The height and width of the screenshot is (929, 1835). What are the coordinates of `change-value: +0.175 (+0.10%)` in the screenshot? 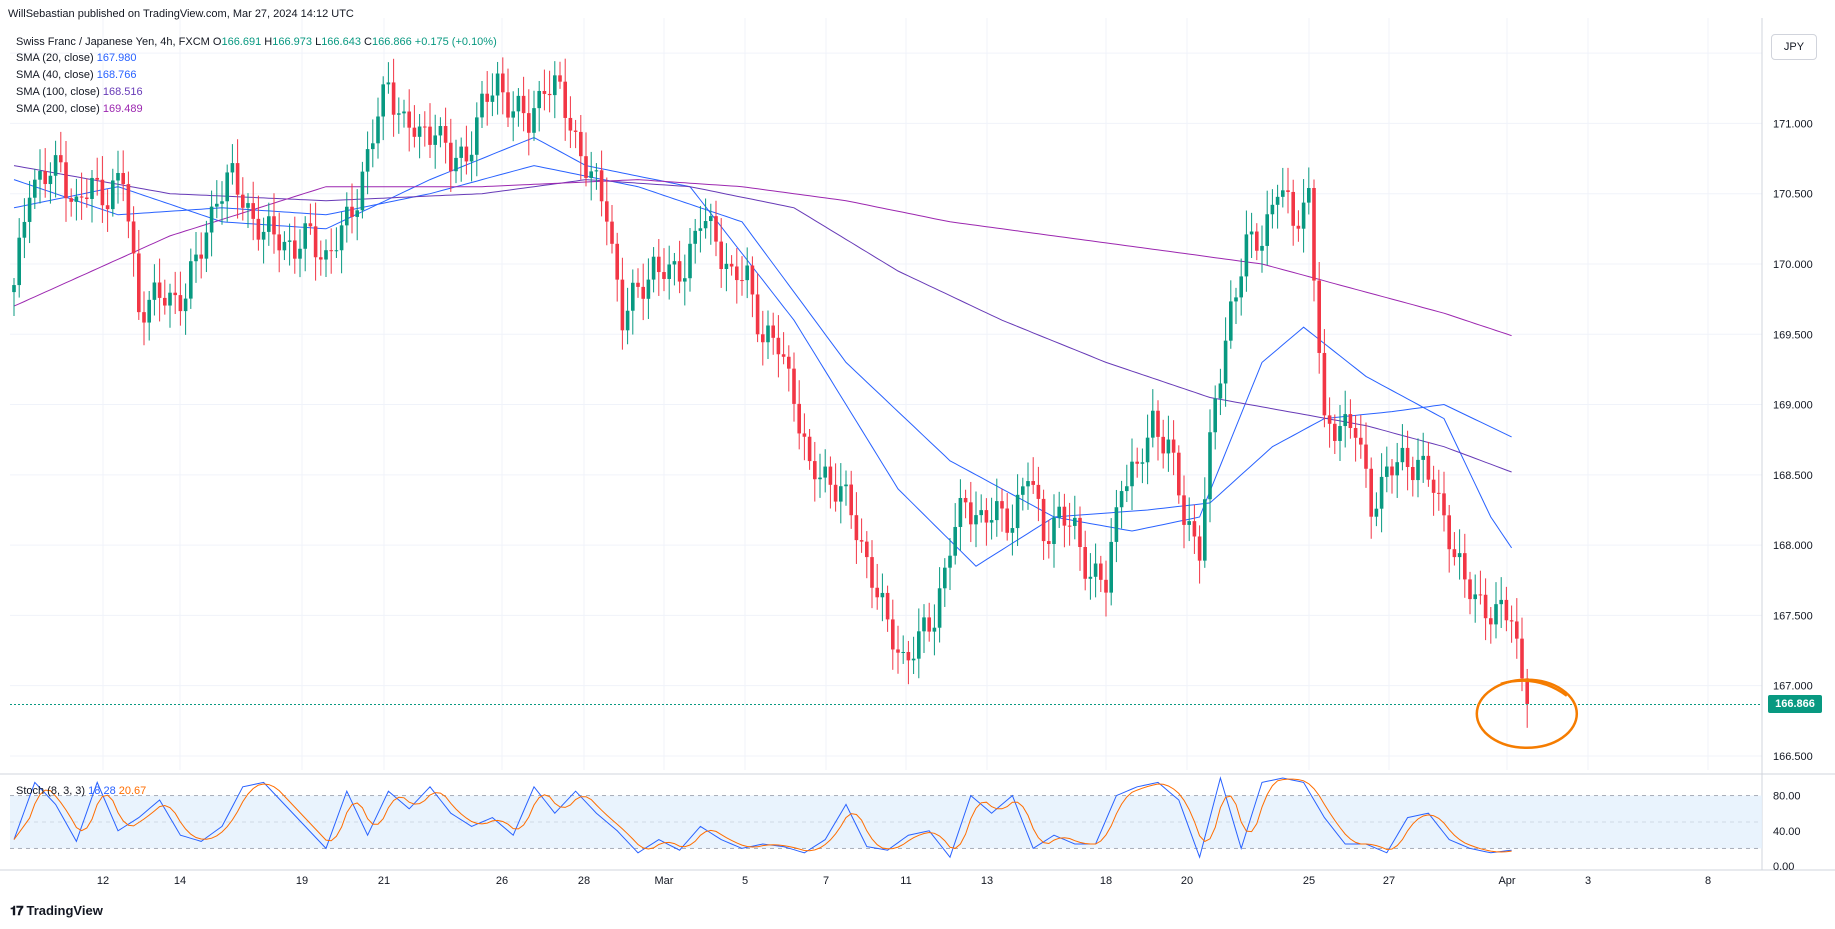 It's located at (455, 42).